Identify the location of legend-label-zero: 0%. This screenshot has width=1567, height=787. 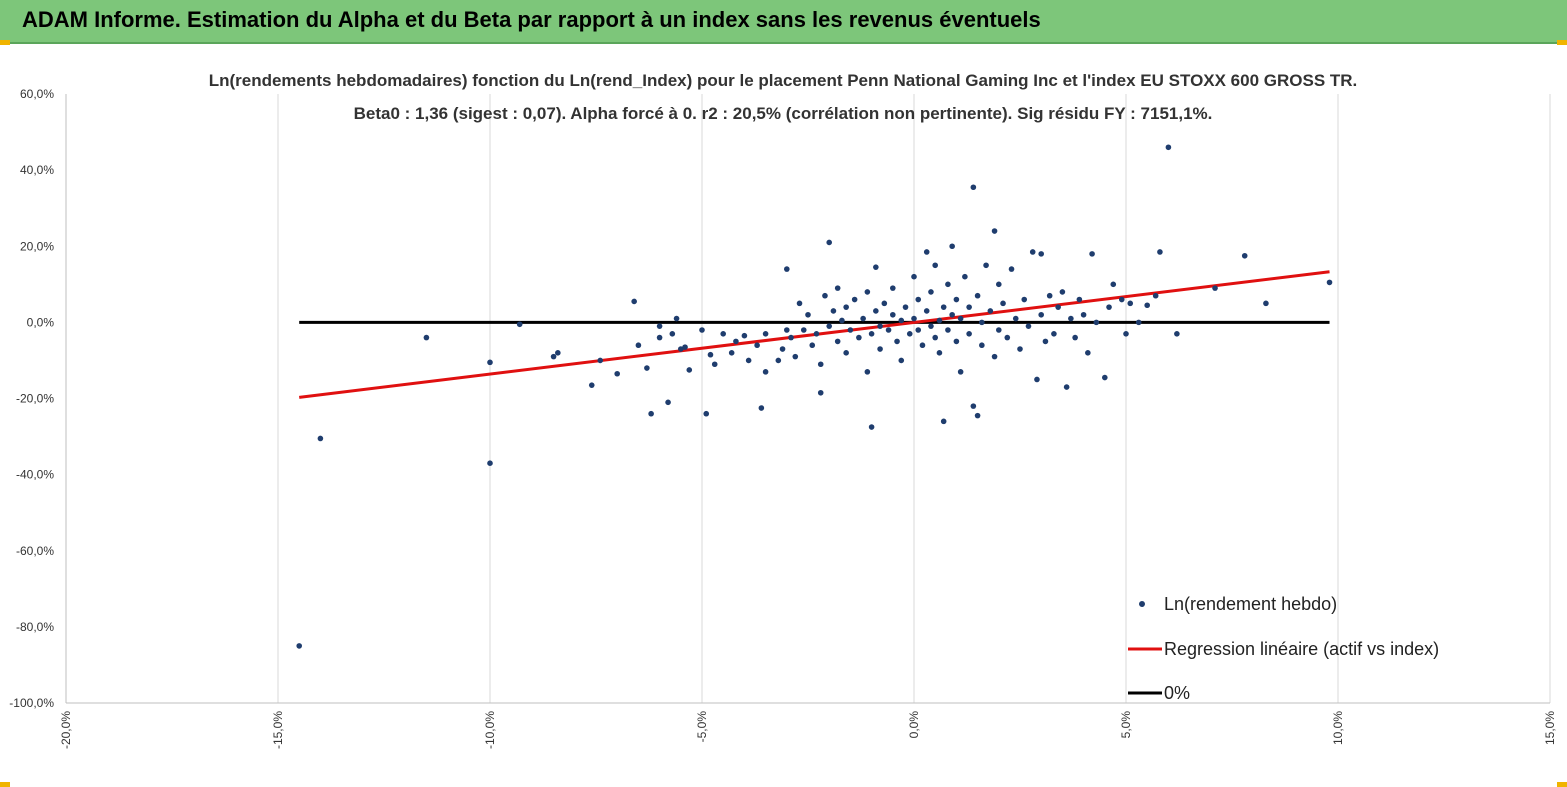
(1177, 693).